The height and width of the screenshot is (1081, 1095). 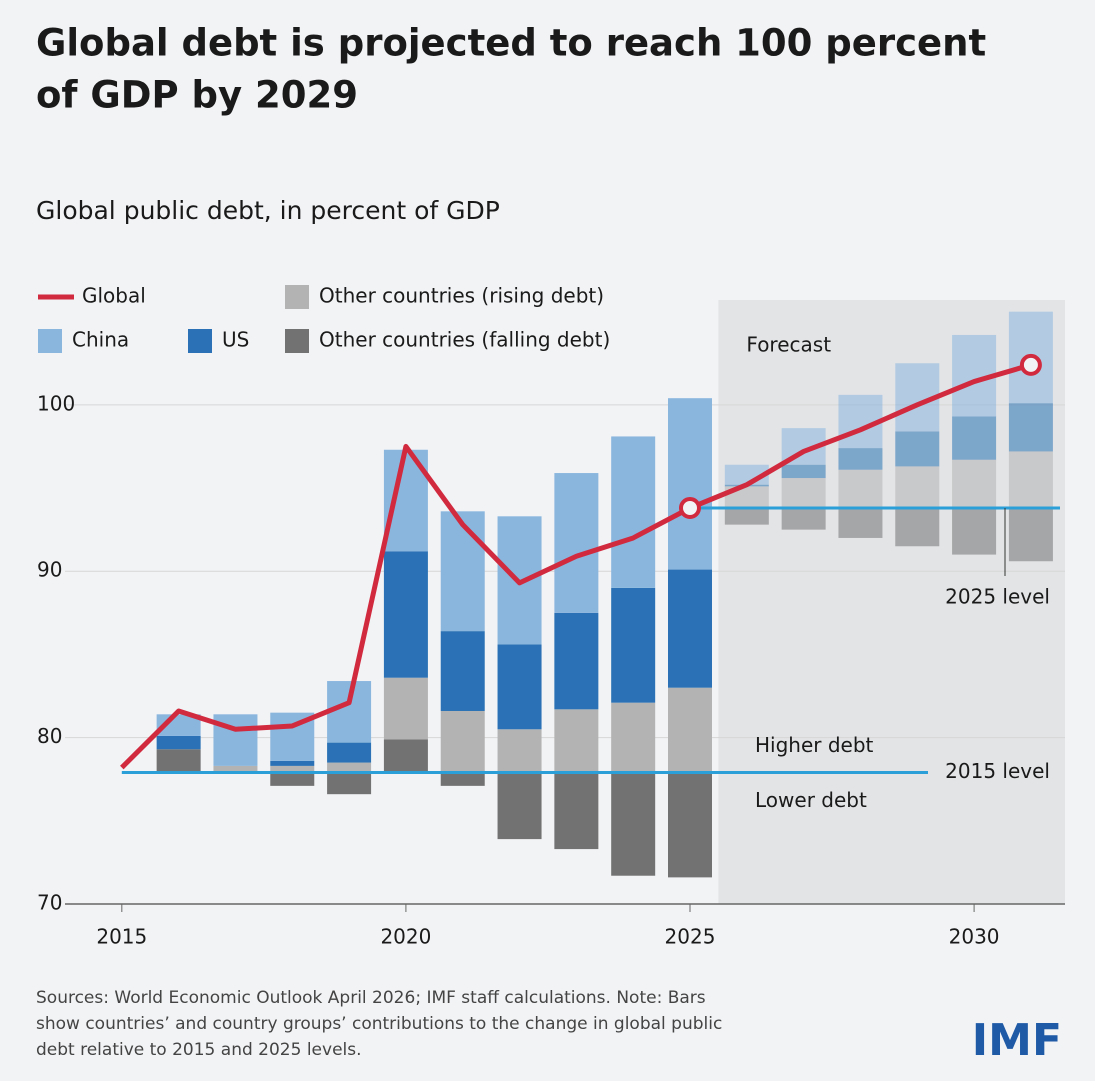 I want to click on x-tick-label: 2015, so click(x=121, y=937).